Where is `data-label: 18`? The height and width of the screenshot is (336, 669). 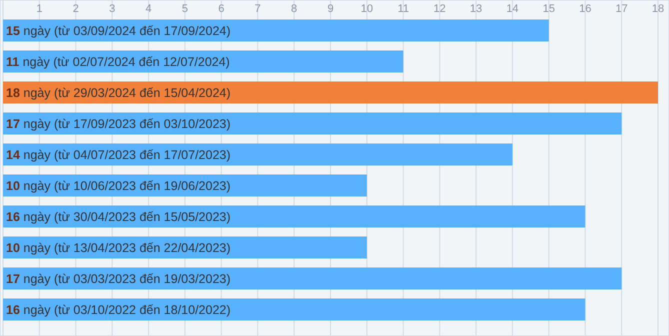 data-label: 18 is located at coordinates (13, 93).